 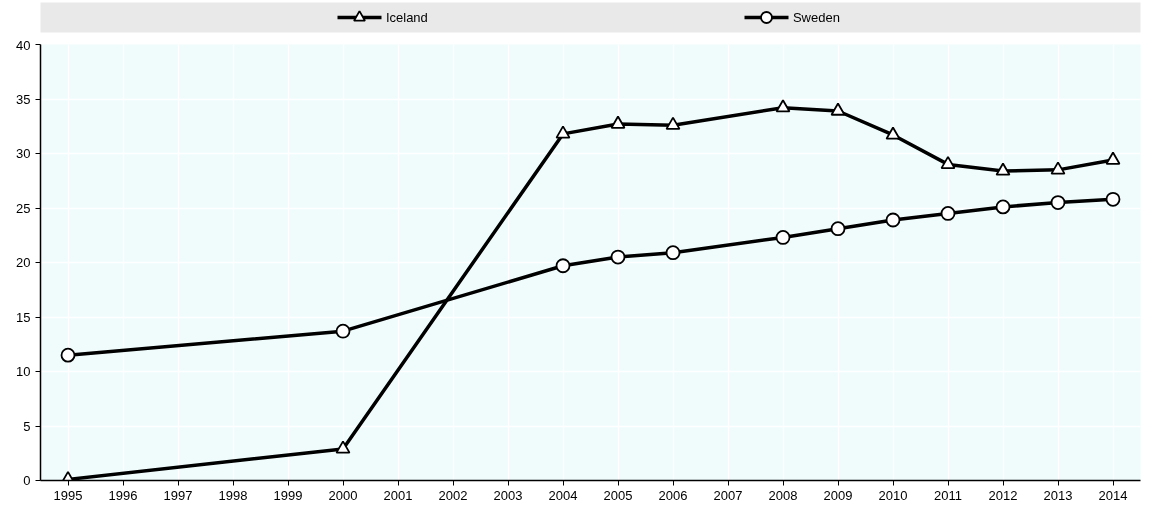 I want to click on y-tick-label: 40, so click(x=23, y=45).